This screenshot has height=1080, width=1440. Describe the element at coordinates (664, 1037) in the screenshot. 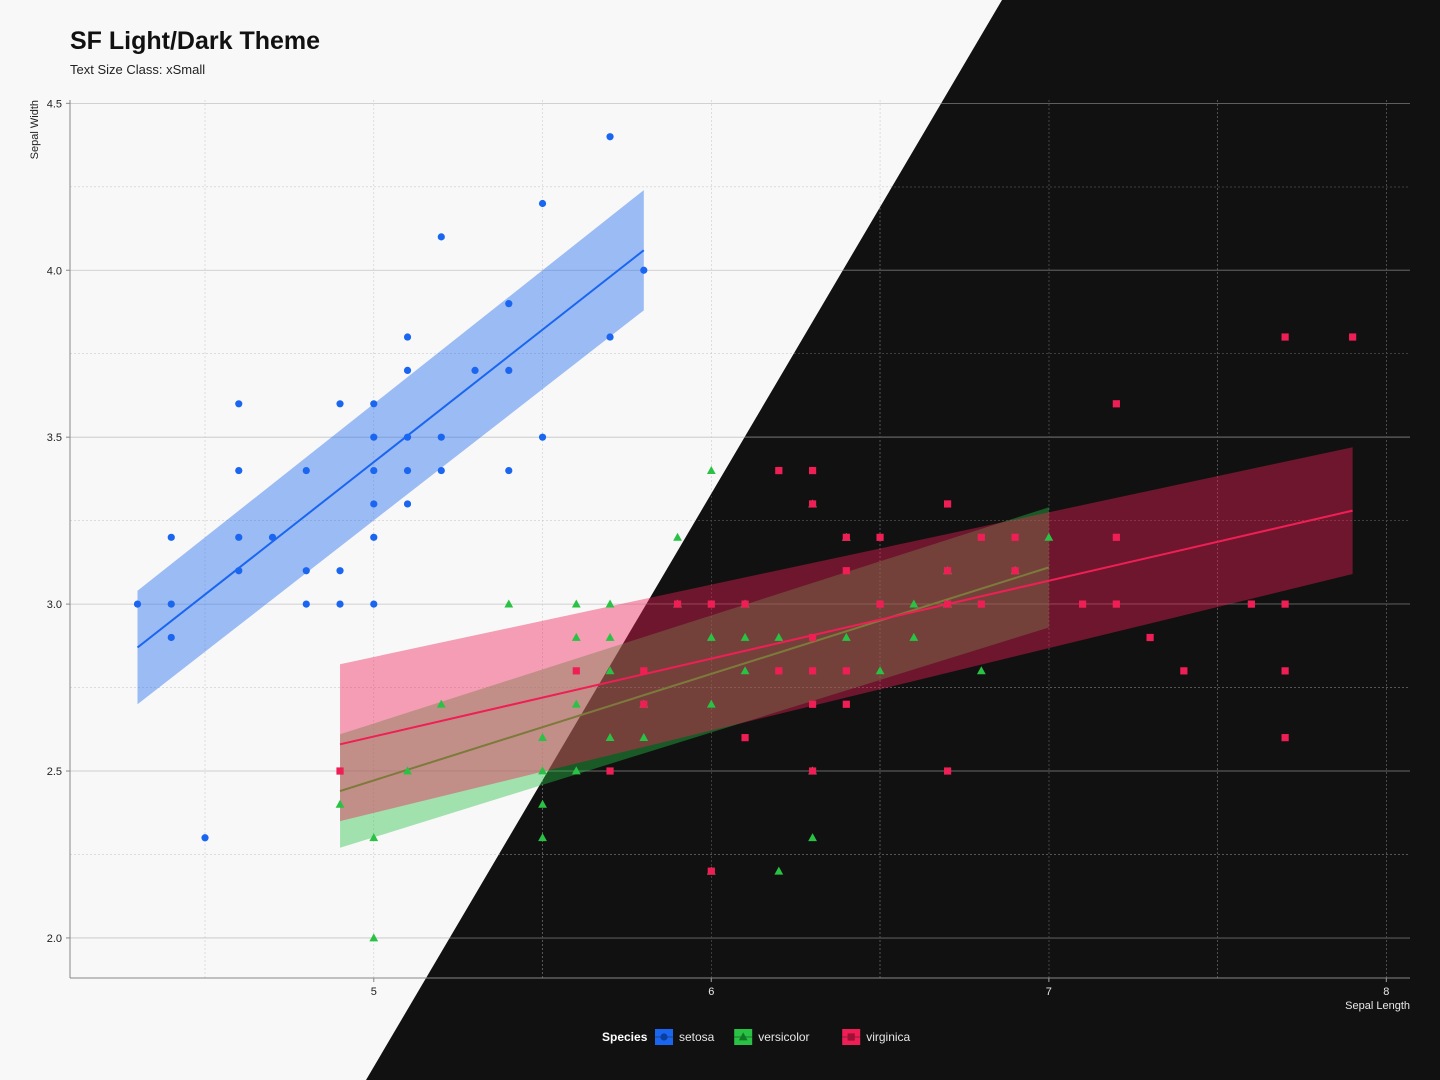

I see `legend-marker-setosa` at that location.